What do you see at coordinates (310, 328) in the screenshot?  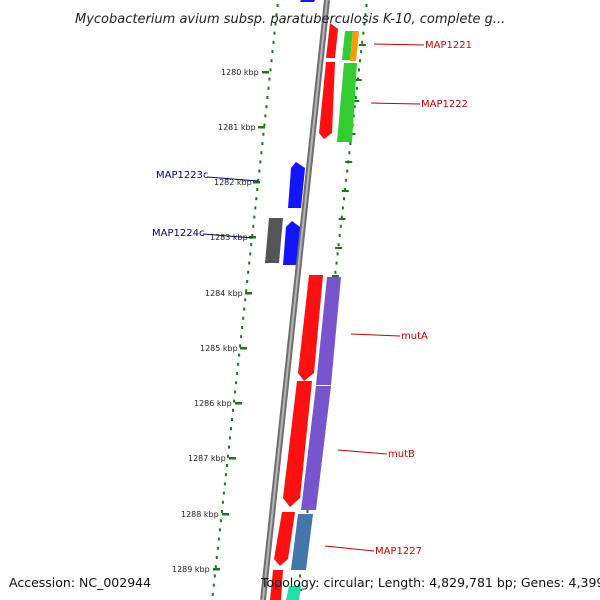 I see `gene-muta-red` at bounding box center [310, 328].